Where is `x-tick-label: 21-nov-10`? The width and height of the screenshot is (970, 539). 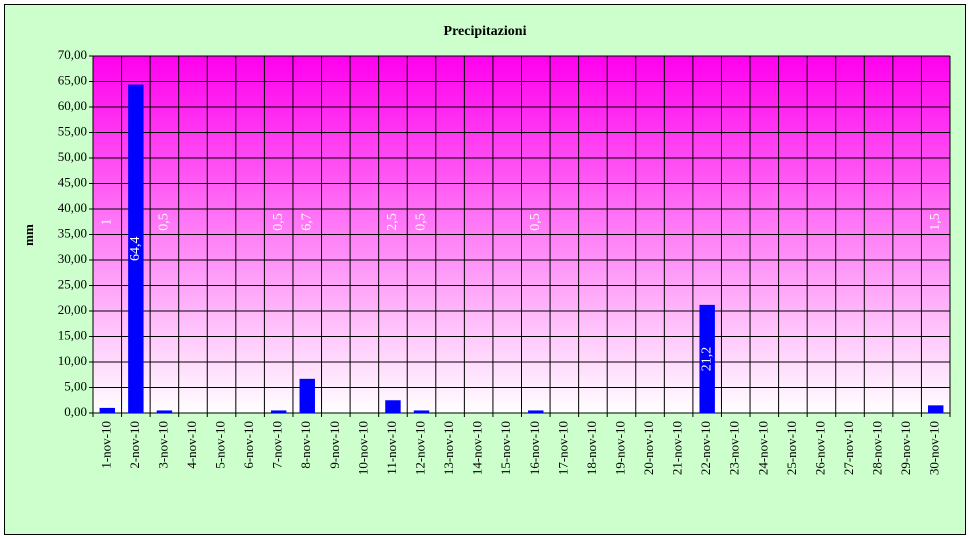 x-tick-label: 21-nov-10 is located at coordinates (677, 448).